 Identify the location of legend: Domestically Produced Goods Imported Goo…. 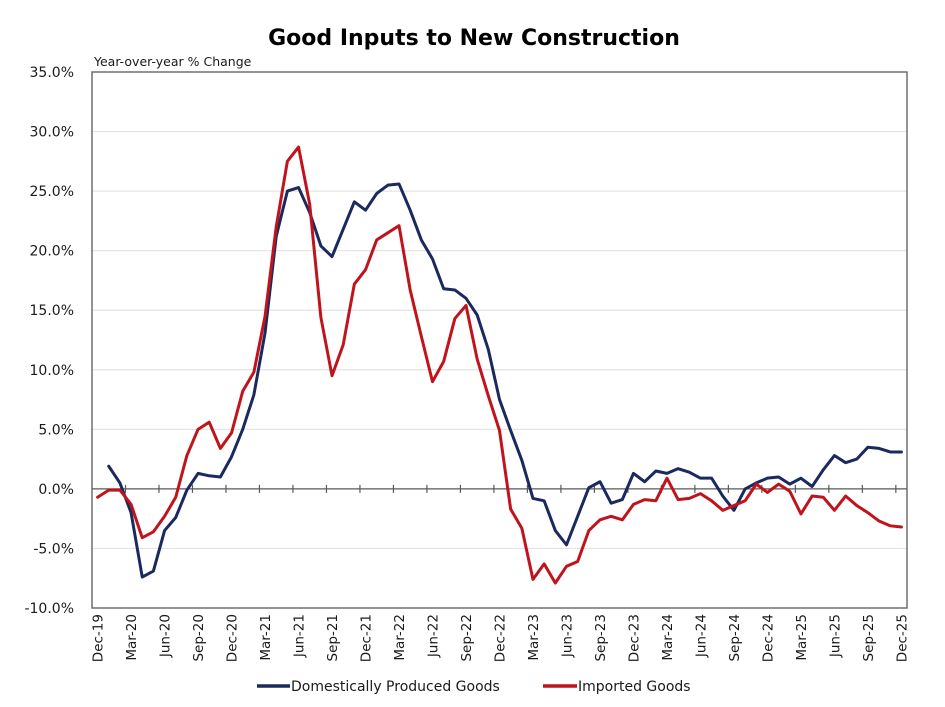
(474, 687).